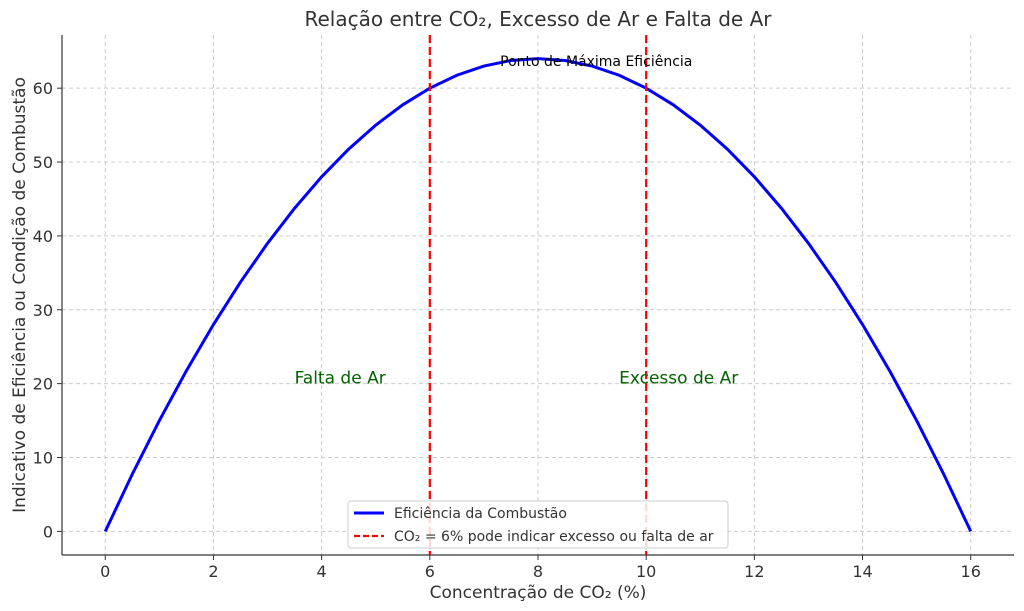 The height and width of the screenshot is (611, 1024). What do you see at coordinates (213, 571) in the screenshot?
I see `x-tick-label: 2` at bounding box center [213, 571].